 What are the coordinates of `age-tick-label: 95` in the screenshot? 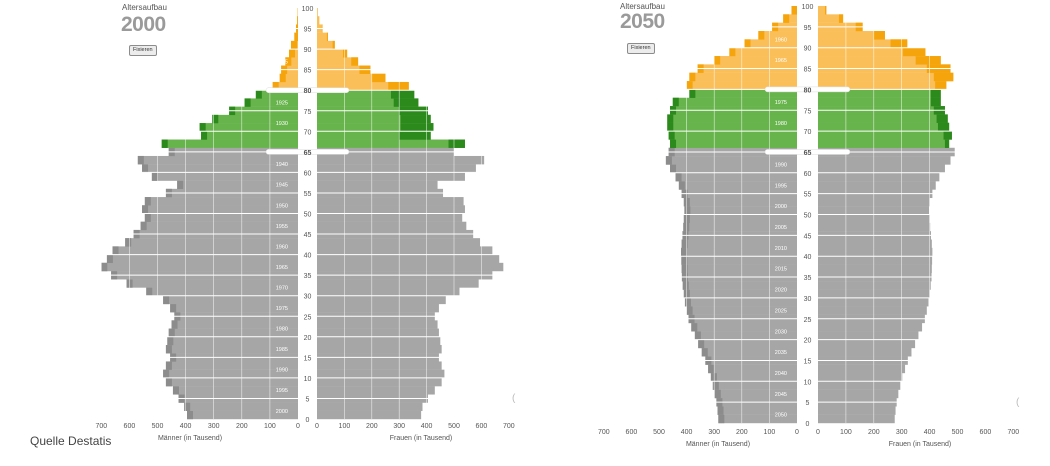 It's located at (308, 30).